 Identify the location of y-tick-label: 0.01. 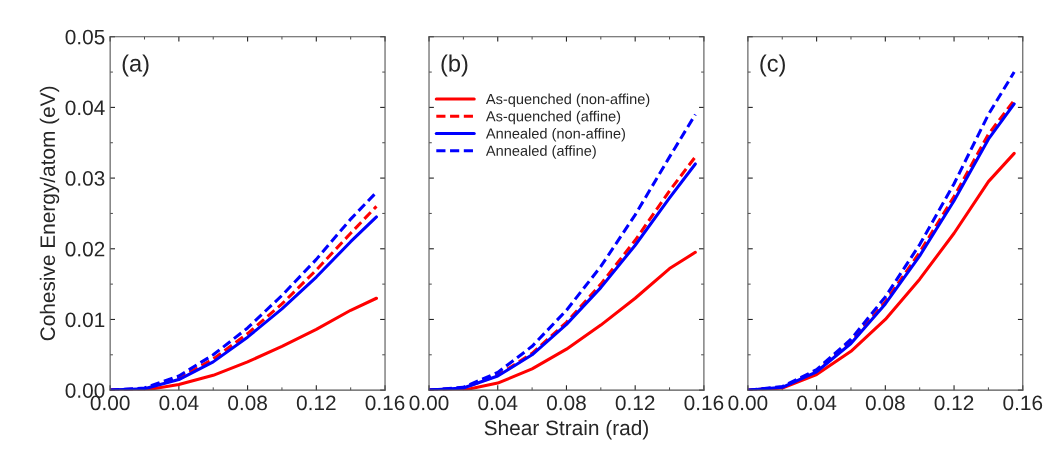
(85, 320).